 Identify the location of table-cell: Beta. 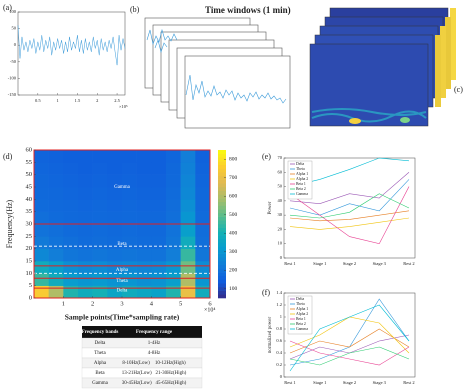
(100, 373).